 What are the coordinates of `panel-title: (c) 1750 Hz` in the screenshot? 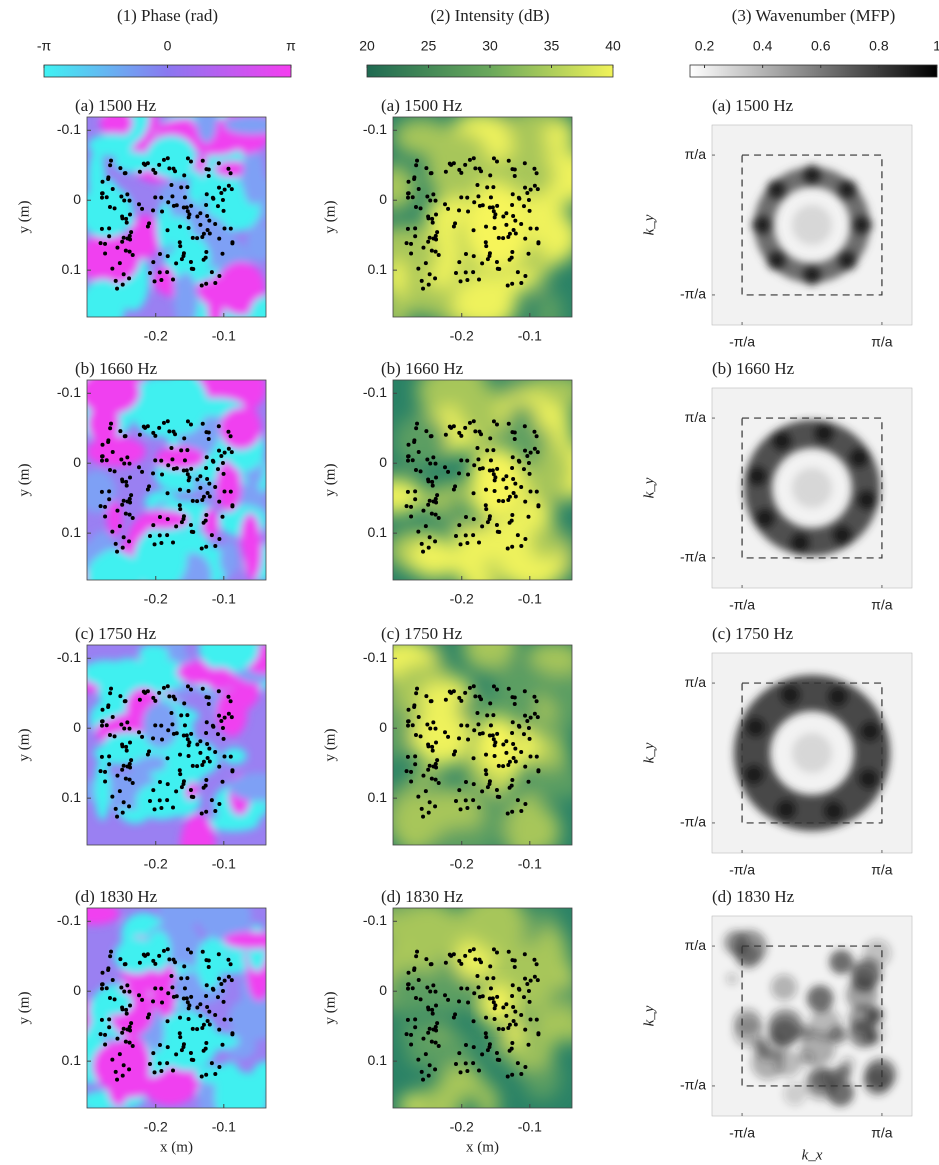 It's located at (116, 633).